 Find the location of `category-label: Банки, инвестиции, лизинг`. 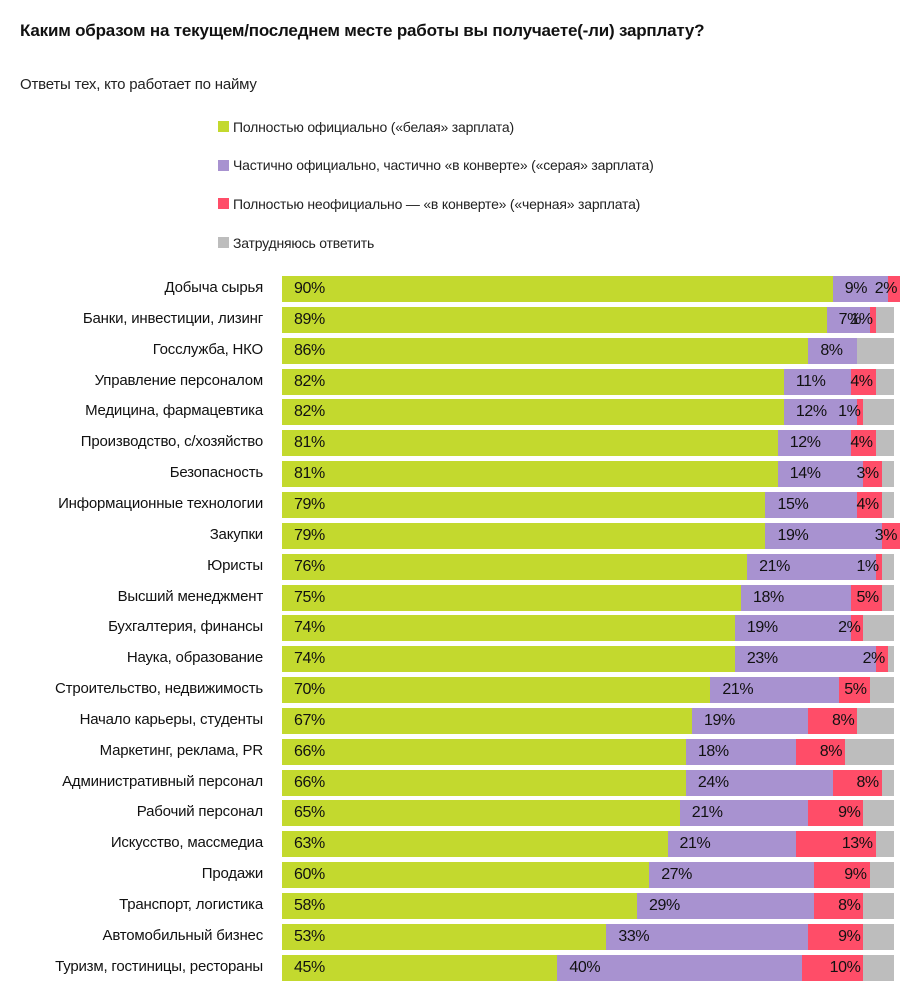

category-label: Банки, инвестиции, лизинг is located at coordinates (172, 318).